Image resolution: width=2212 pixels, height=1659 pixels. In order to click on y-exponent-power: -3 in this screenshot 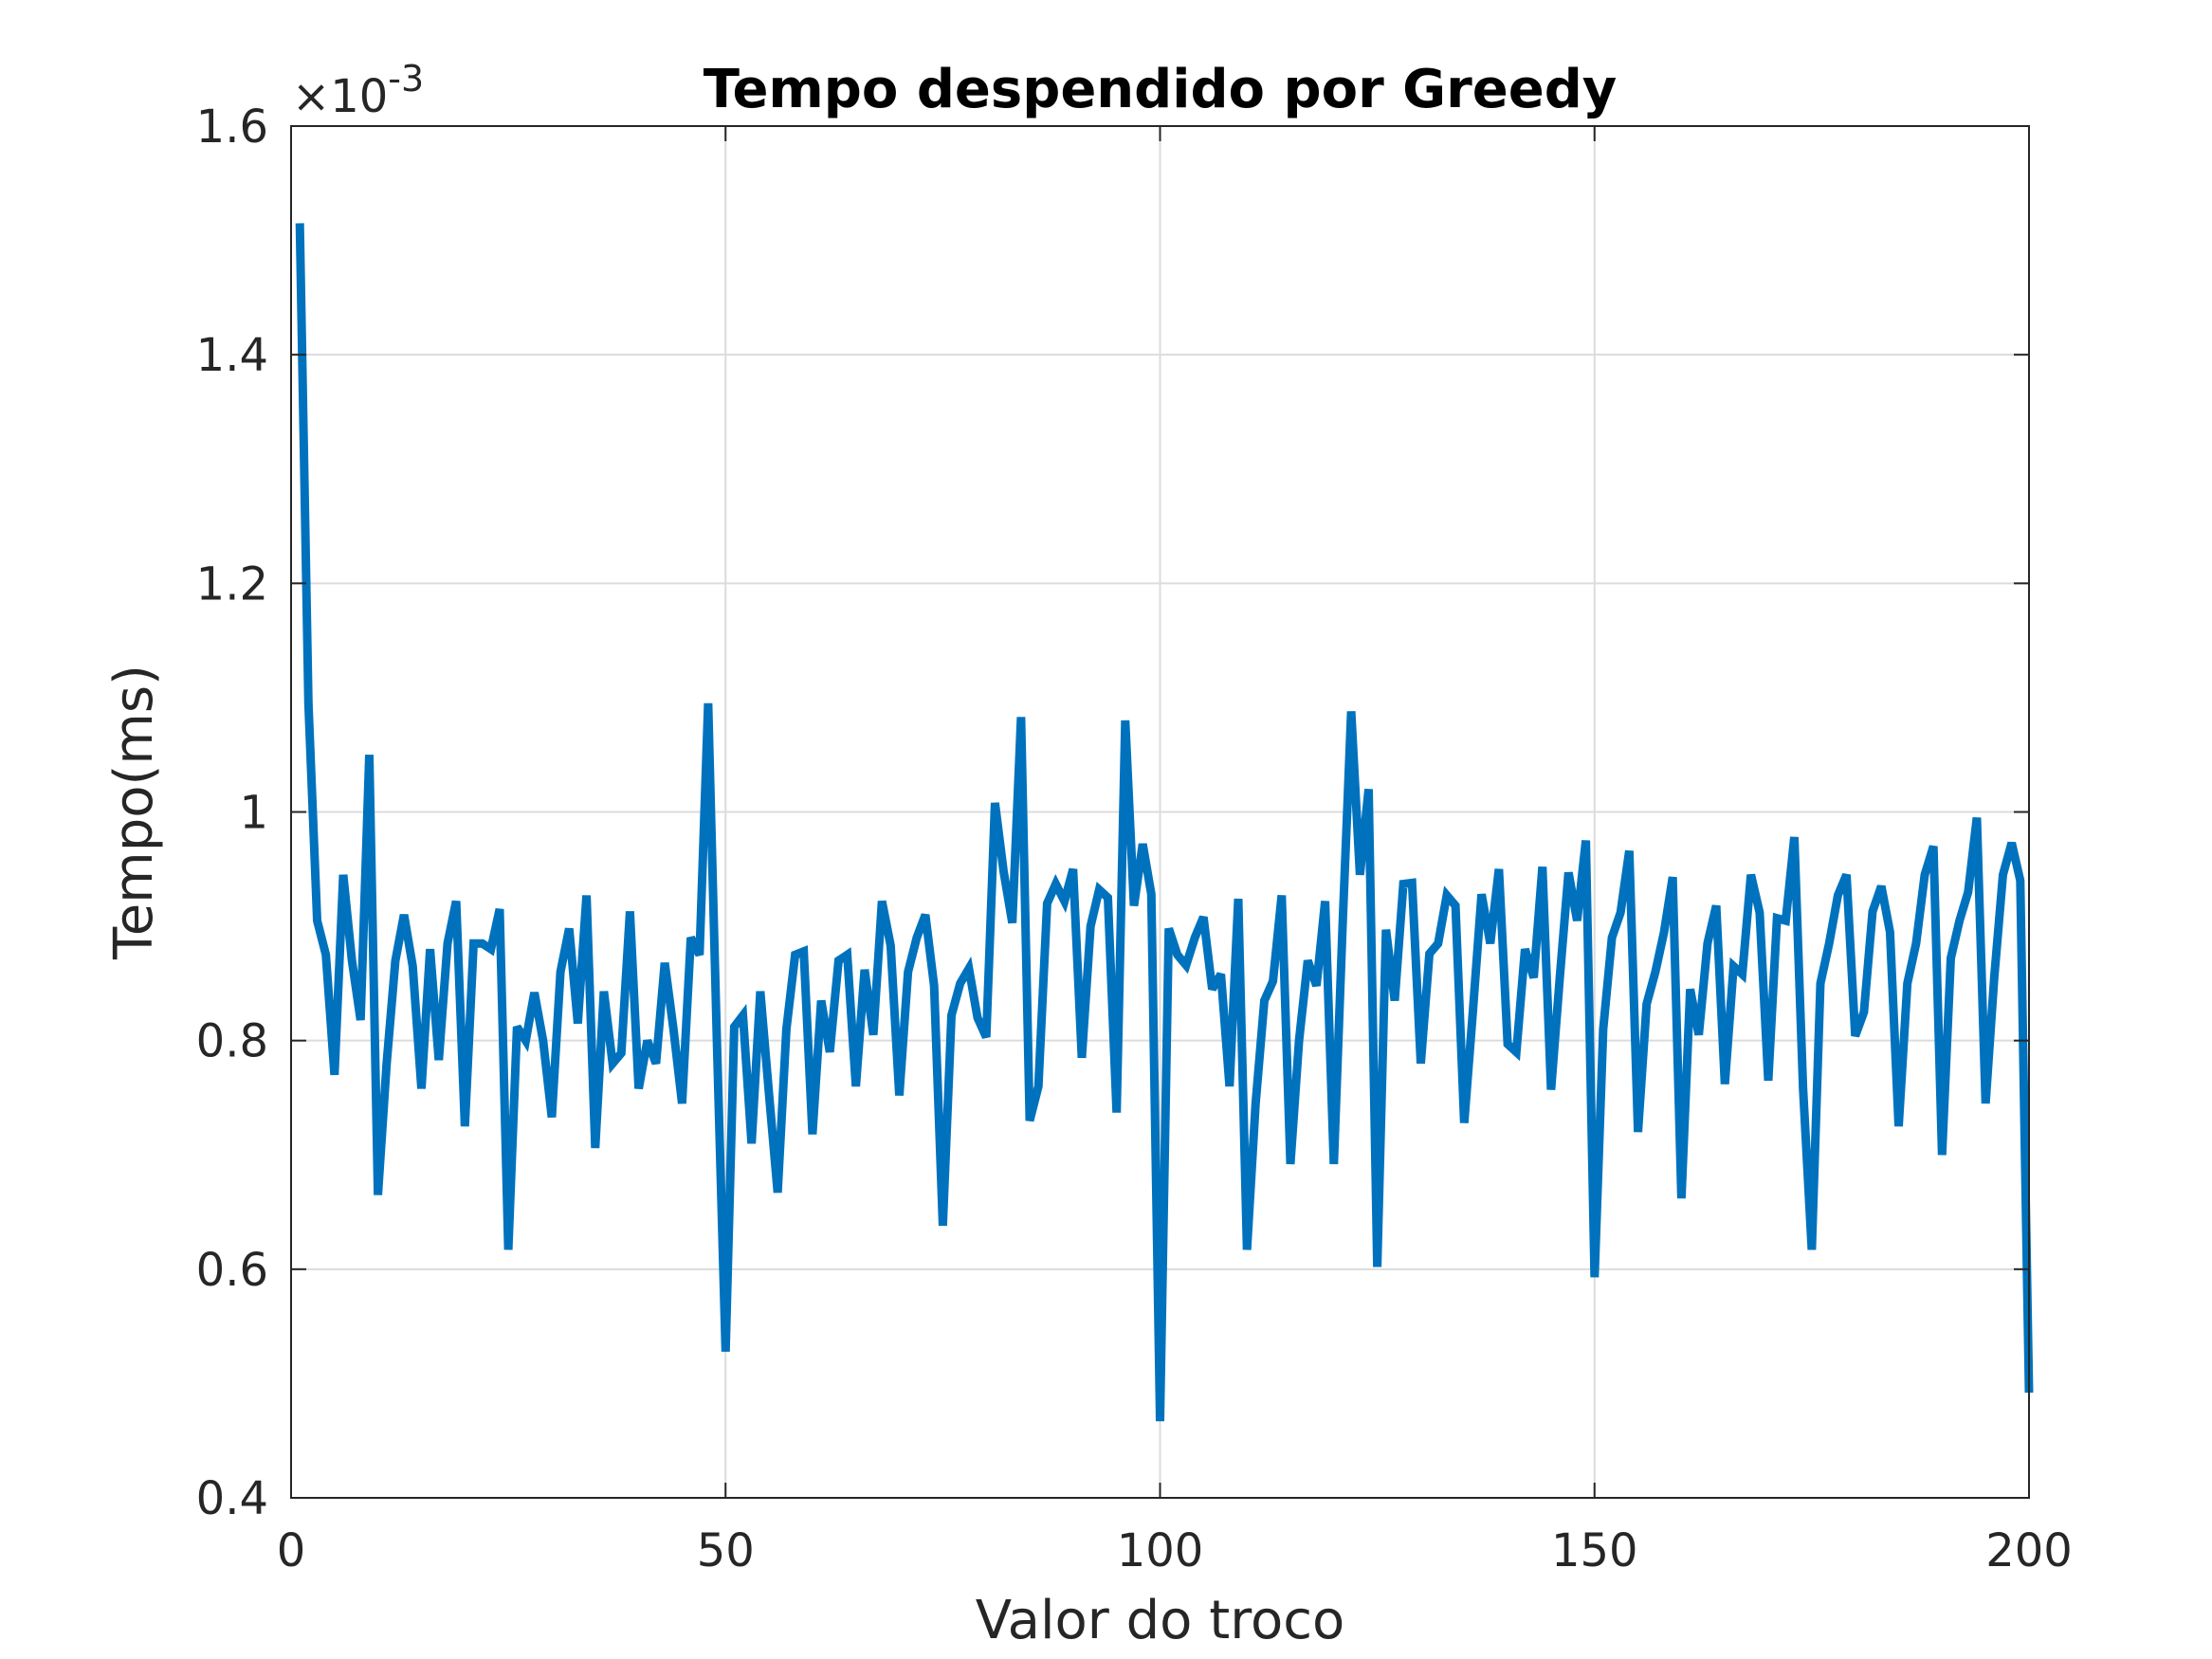, I will do `click(406, 79)`.